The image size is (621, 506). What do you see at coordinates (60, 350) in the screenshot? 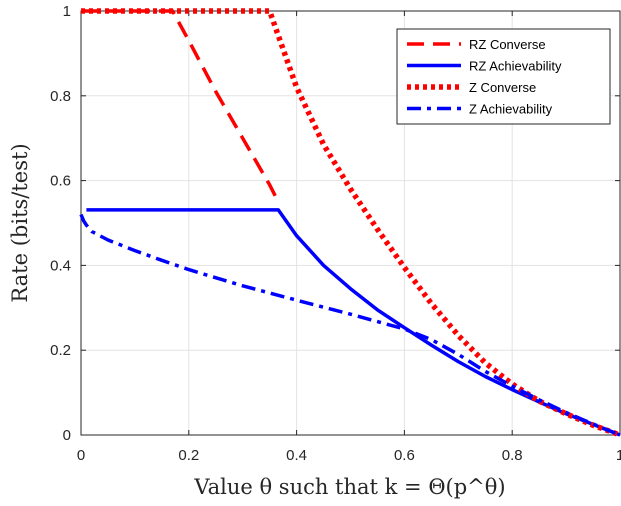
I see `y-tick-label: 0.2` at bounding box center [60, 350].